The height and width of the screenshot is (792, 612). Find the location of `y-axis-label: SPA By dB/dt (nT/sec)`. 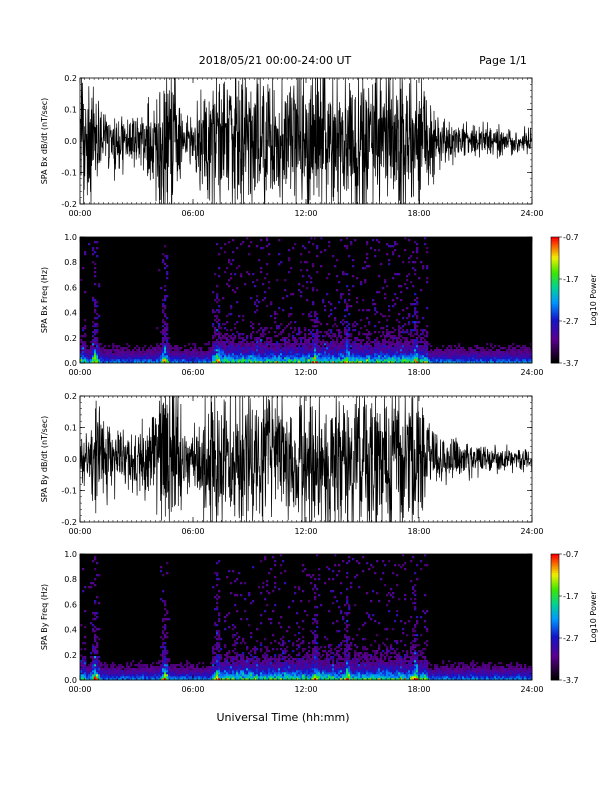

y-axis-label: SPA By dB/dt (nT/sec) is located at coordinates (44, 459).